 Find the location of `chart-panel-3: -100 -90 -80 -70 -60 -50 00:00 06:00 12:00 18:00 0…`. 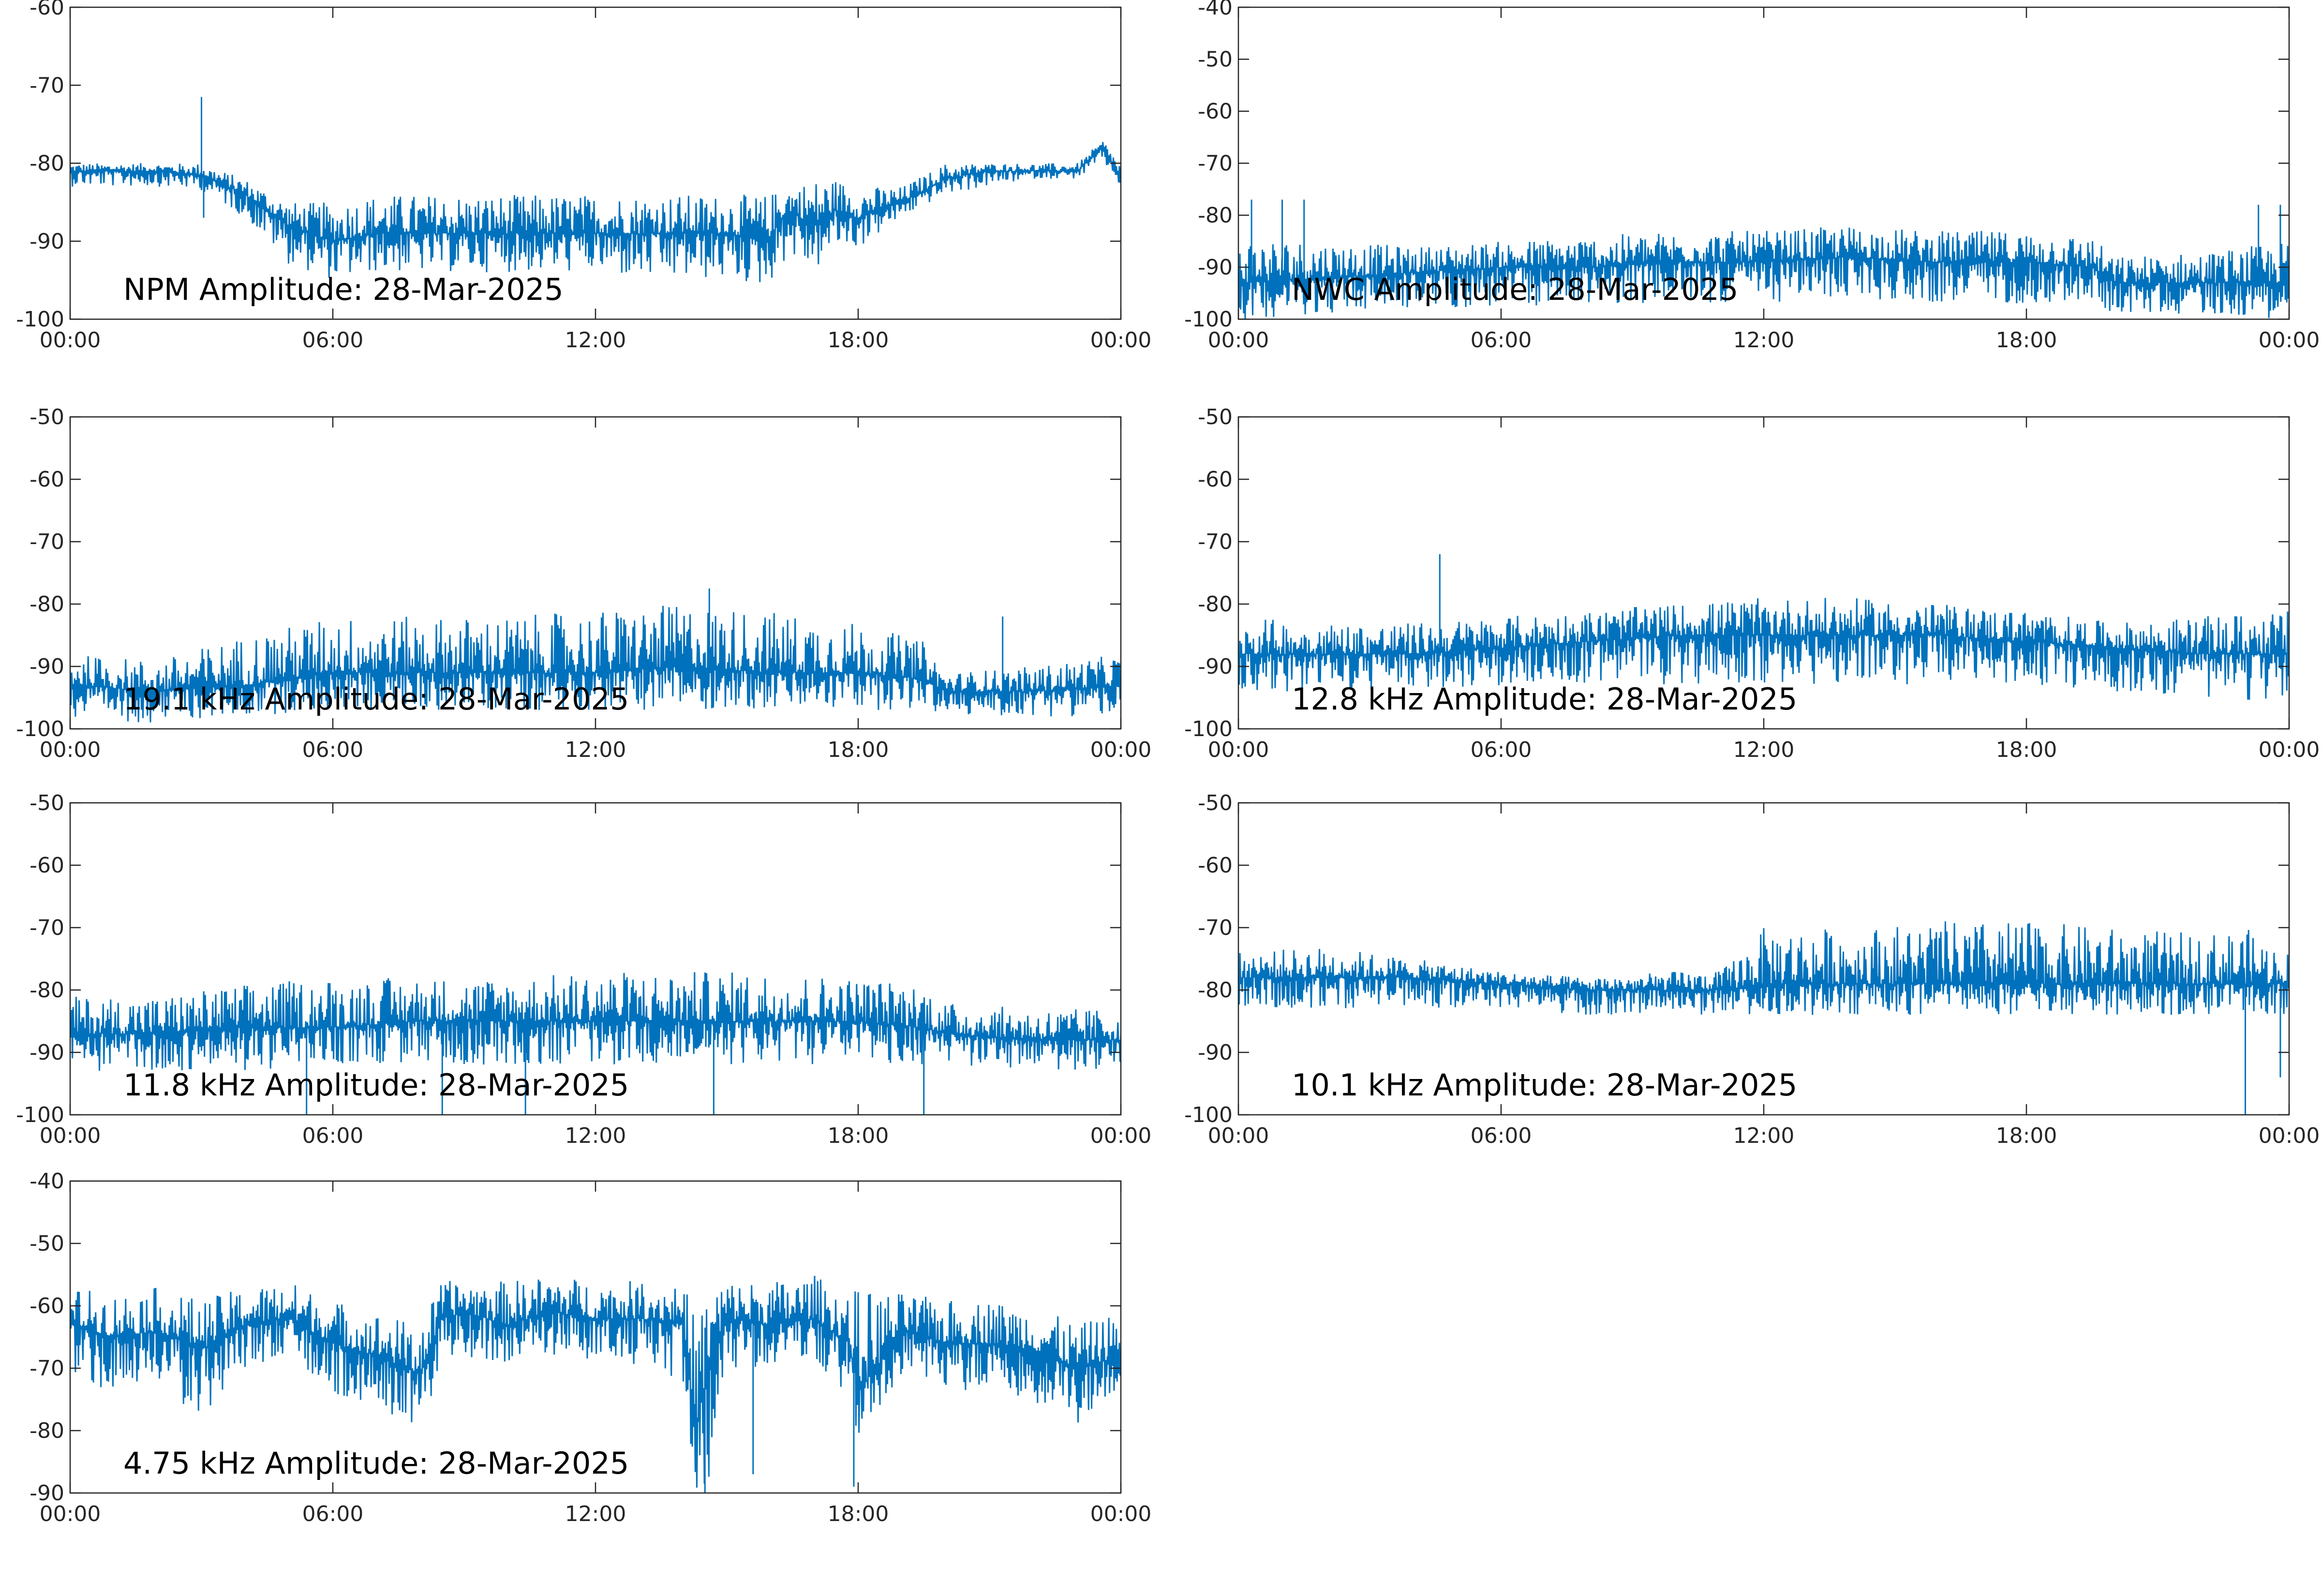

chart-panel-3: -100 -90 -80 -70 -60 -50 00:00 06:00 12:00 18:00 0… is located at coordinates (583, 583).